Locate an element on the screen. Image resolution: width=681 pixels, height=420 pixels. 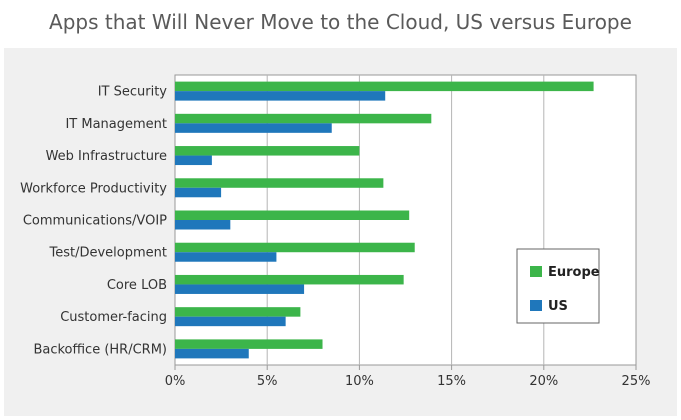
category-label: IT Management is located at coordinates (116, 124).